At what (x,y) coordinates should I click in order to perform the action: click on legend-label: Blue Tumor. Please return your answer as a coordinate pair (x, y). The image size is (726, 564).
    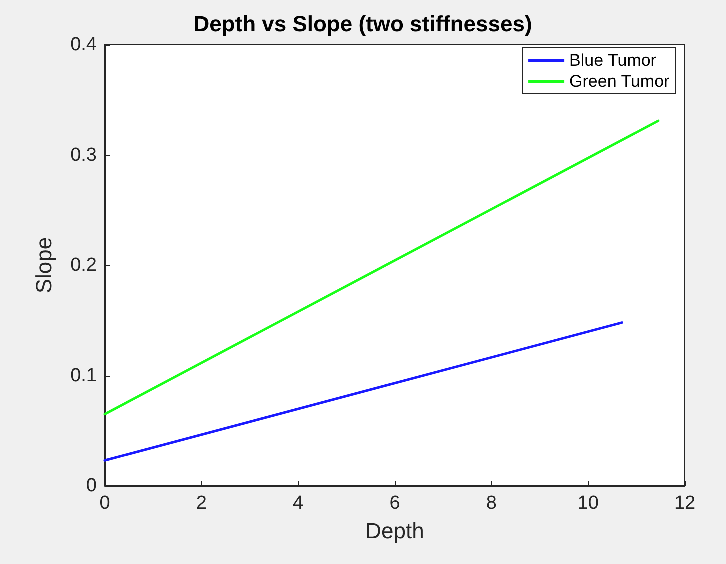
    Looking at the image, I should click on (613, 60).